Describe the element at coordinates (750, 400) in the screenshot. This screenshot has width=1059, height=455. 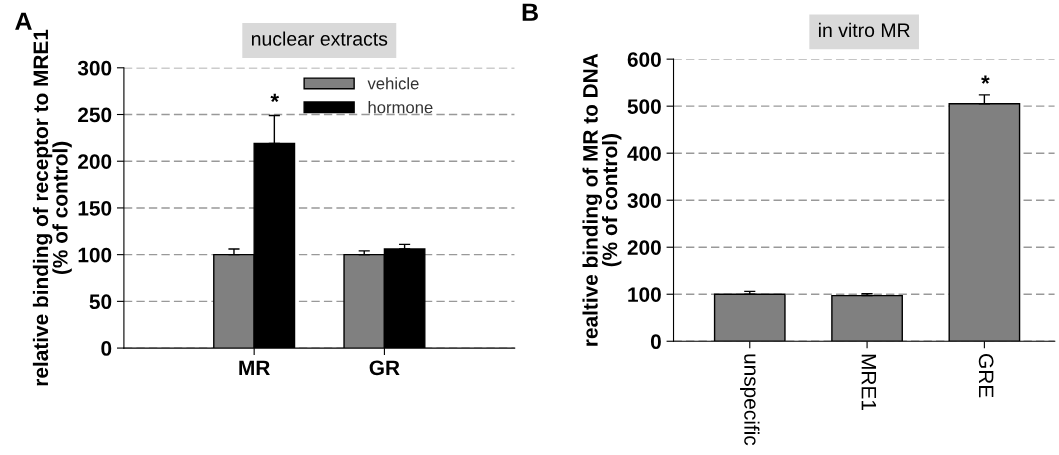
I see `x-tick-label: unspecific` at that location.